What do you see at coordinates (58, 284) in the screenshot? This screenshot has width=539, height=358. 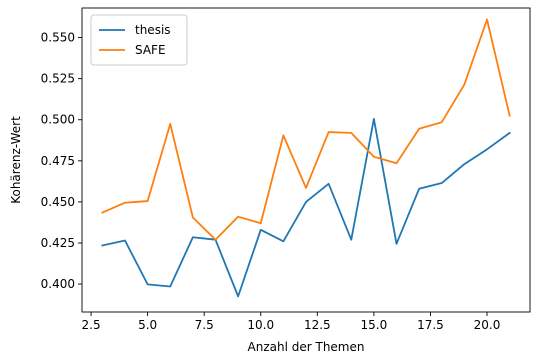 I see `y-tick-label: 0.400` at bounding box center [58, 284].